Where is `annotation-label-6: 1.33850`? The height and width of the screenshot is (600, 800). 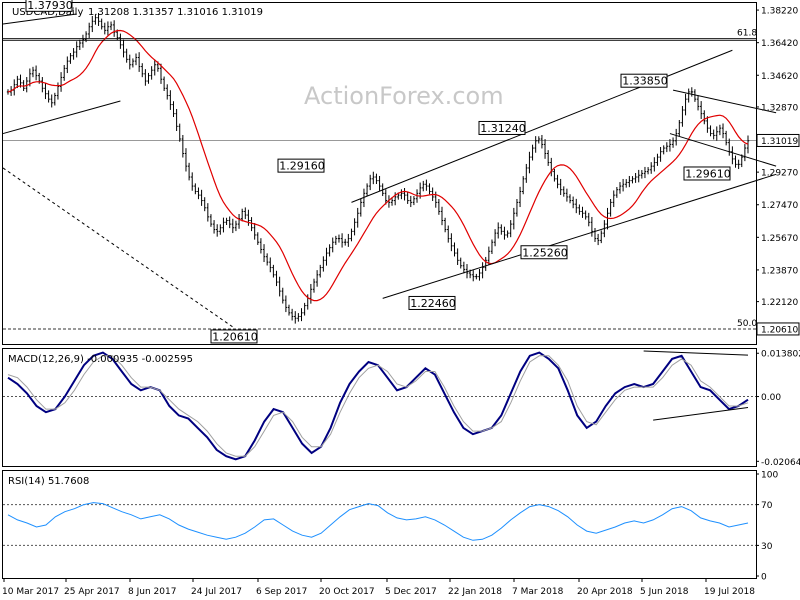 annotation-label-6: 1.33850 is located at coordinates (645, 81).